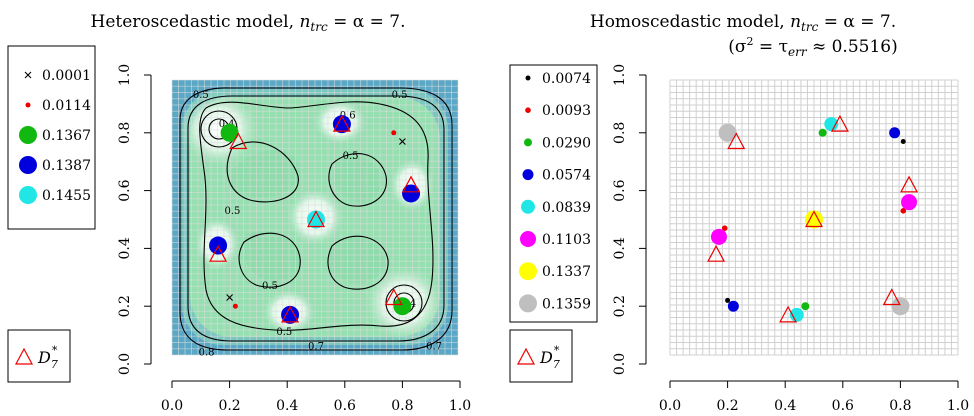 The width and height of the screenshot is (974, 416). I want to click on y-tick-label: 0.6, so click(125, 190).